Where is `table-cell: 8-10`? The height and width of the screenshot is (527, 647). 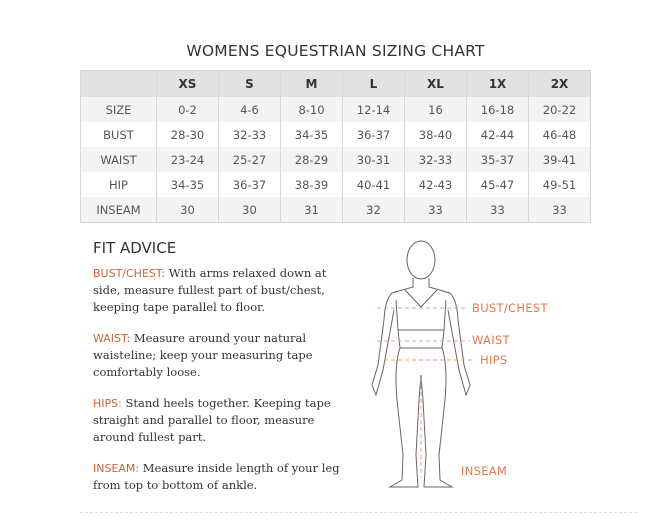
table-cell: 8-10 is located at coordinates (311, 109).